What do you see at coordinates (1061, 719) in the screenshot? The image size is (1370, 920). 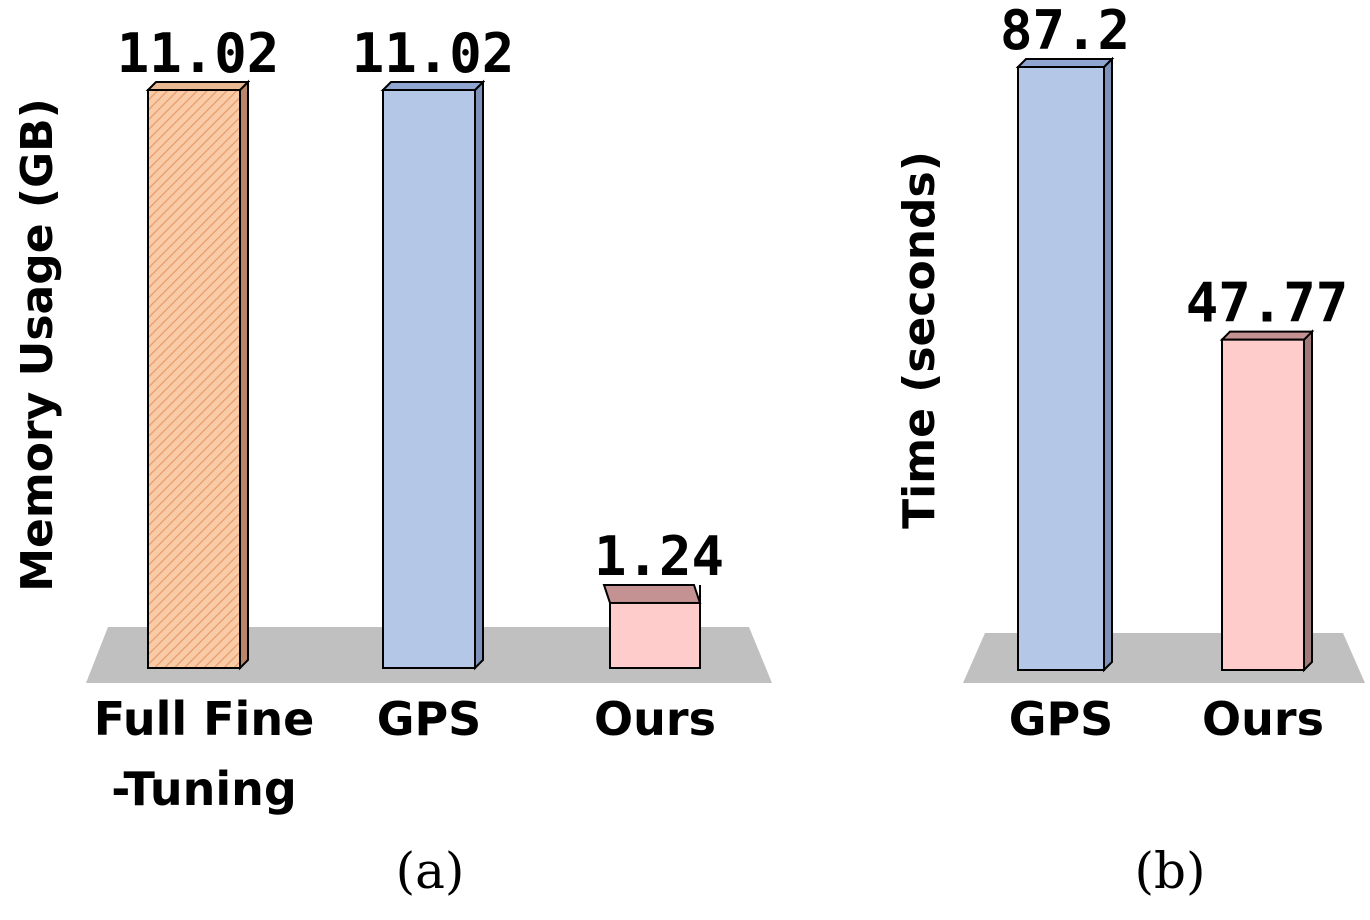 I see `chart-b-category-label-gps: GPS` at bounding box center [1061, 719].